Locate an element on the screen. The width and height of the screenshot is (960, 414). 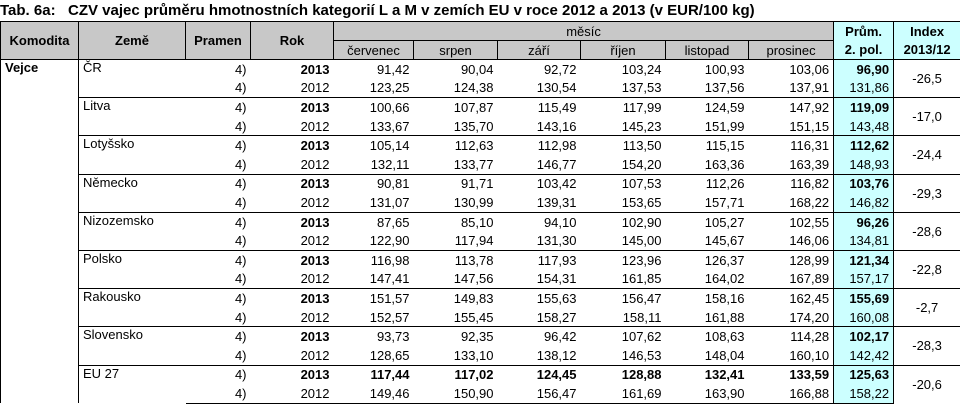
country: EU 27 is located at coordinates (132, 384).